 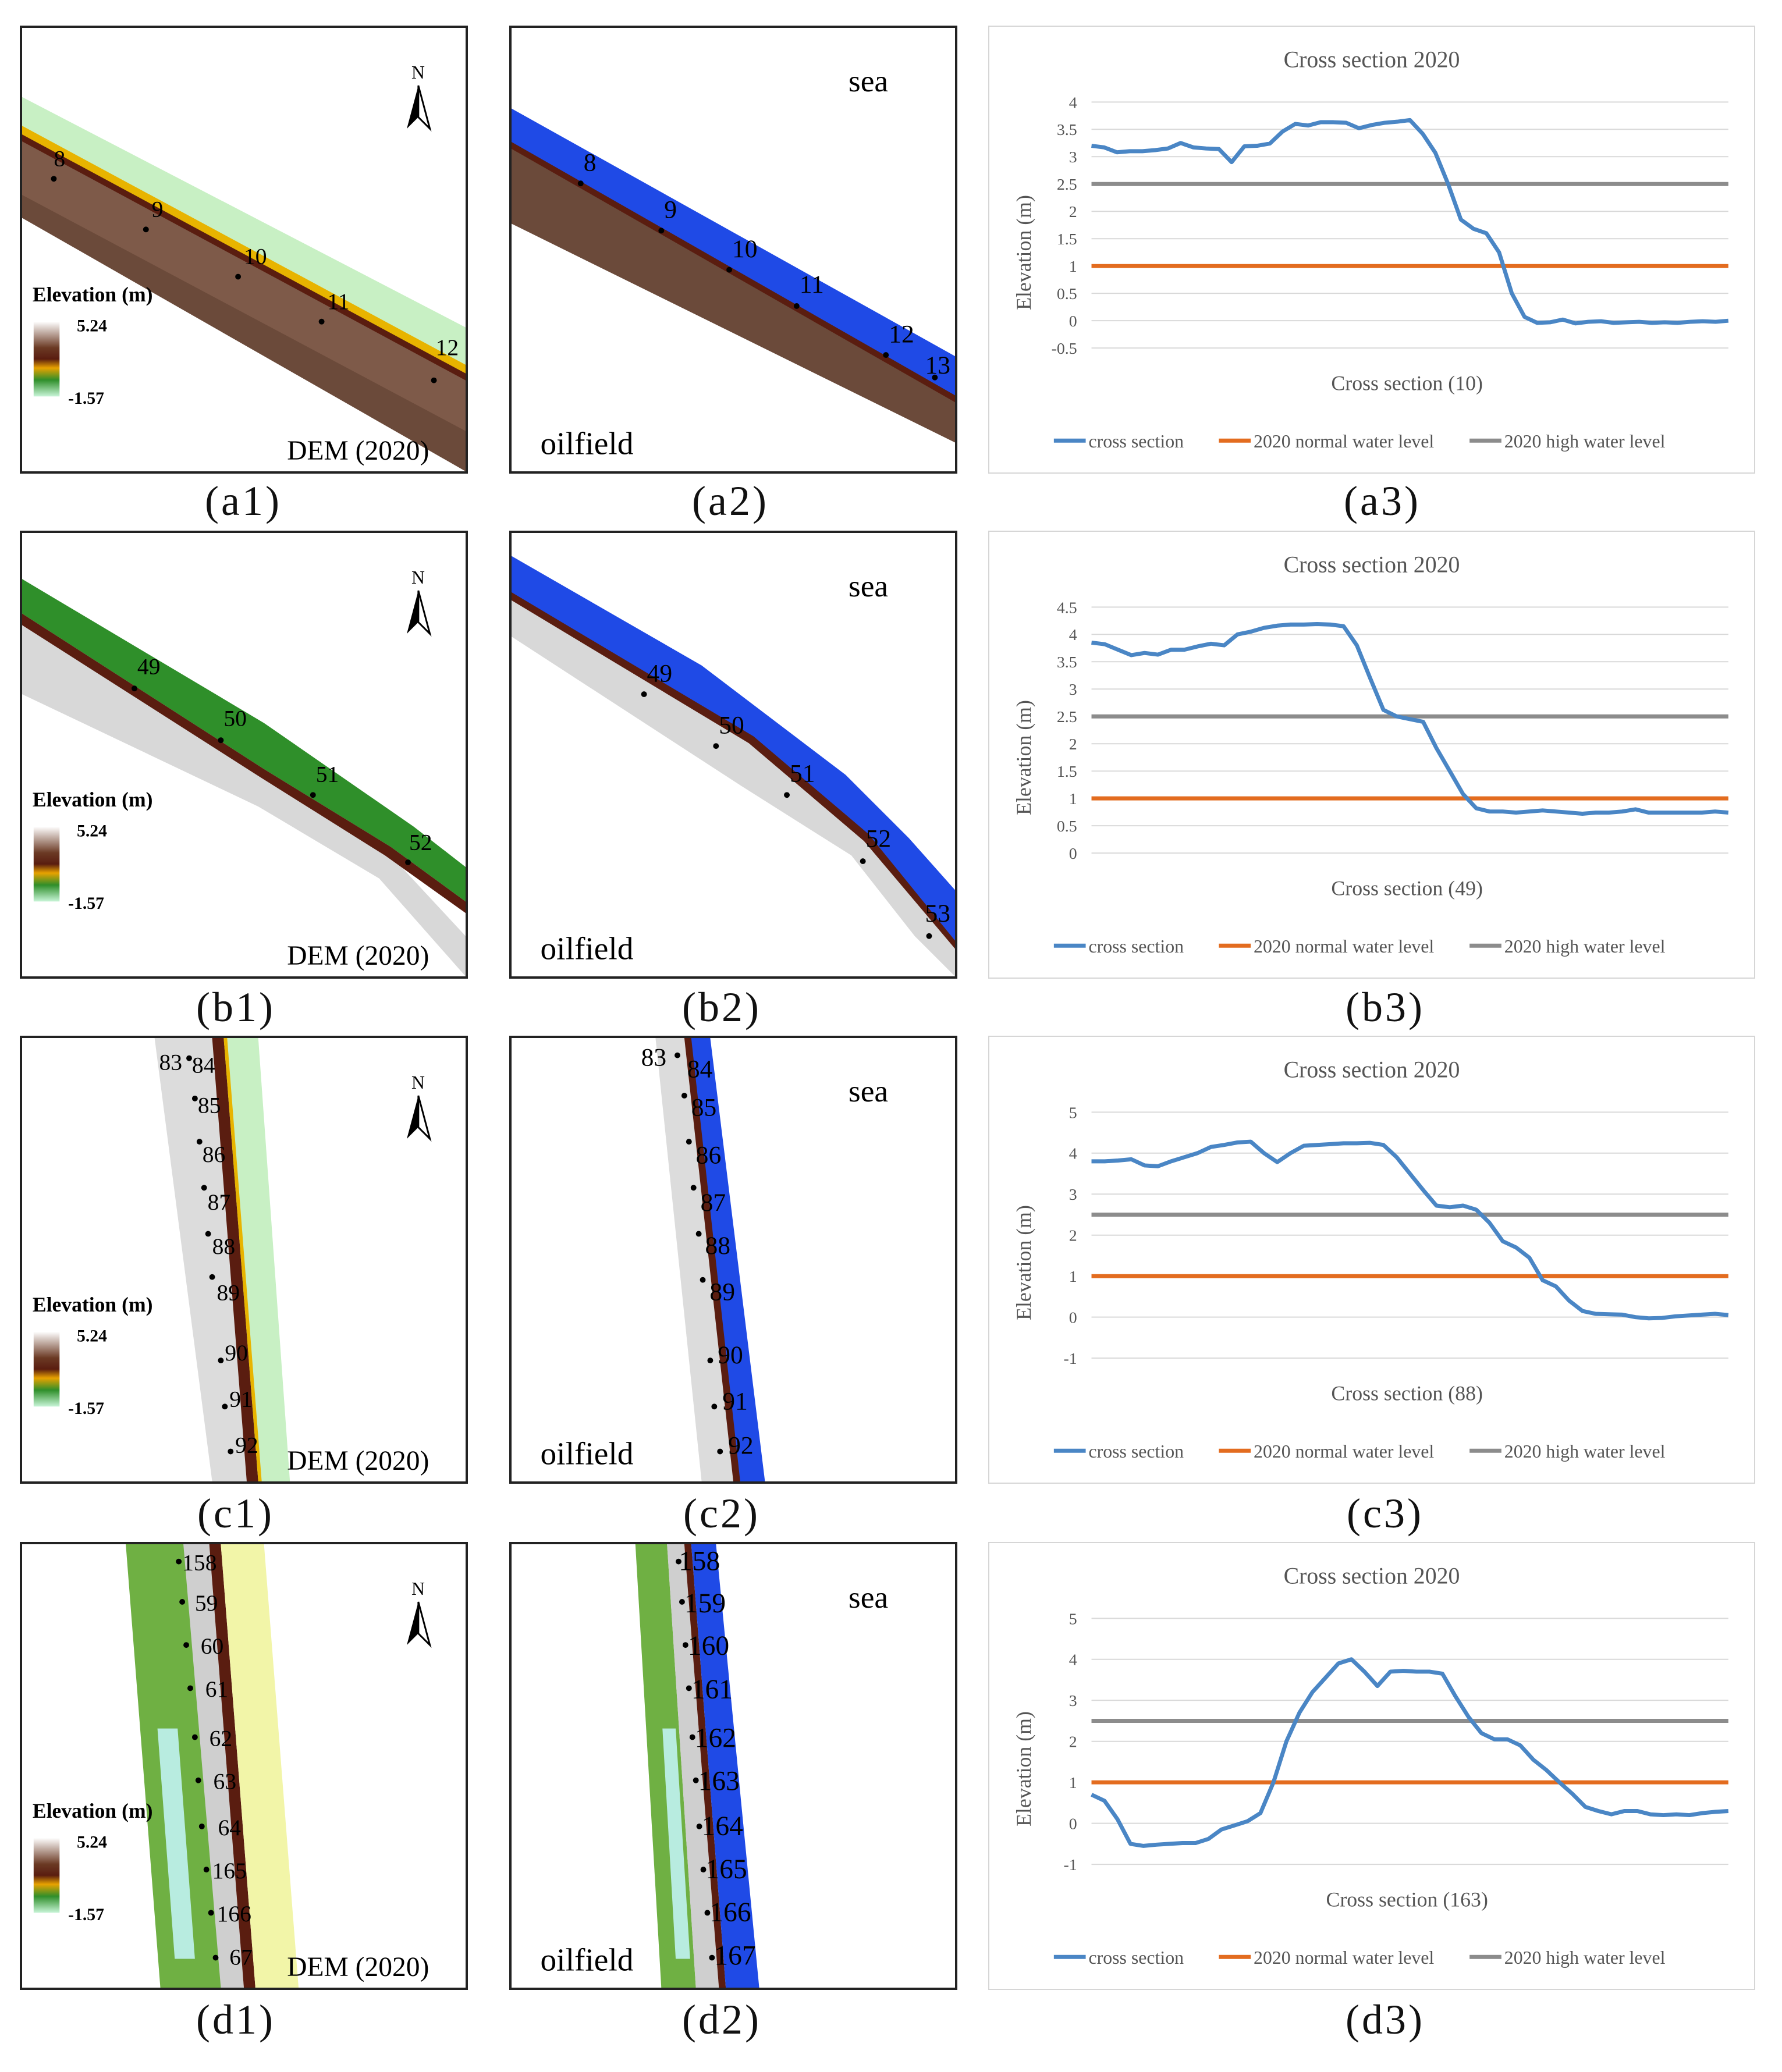 I want to click on point-label: 51, so click(x=328, y=774).